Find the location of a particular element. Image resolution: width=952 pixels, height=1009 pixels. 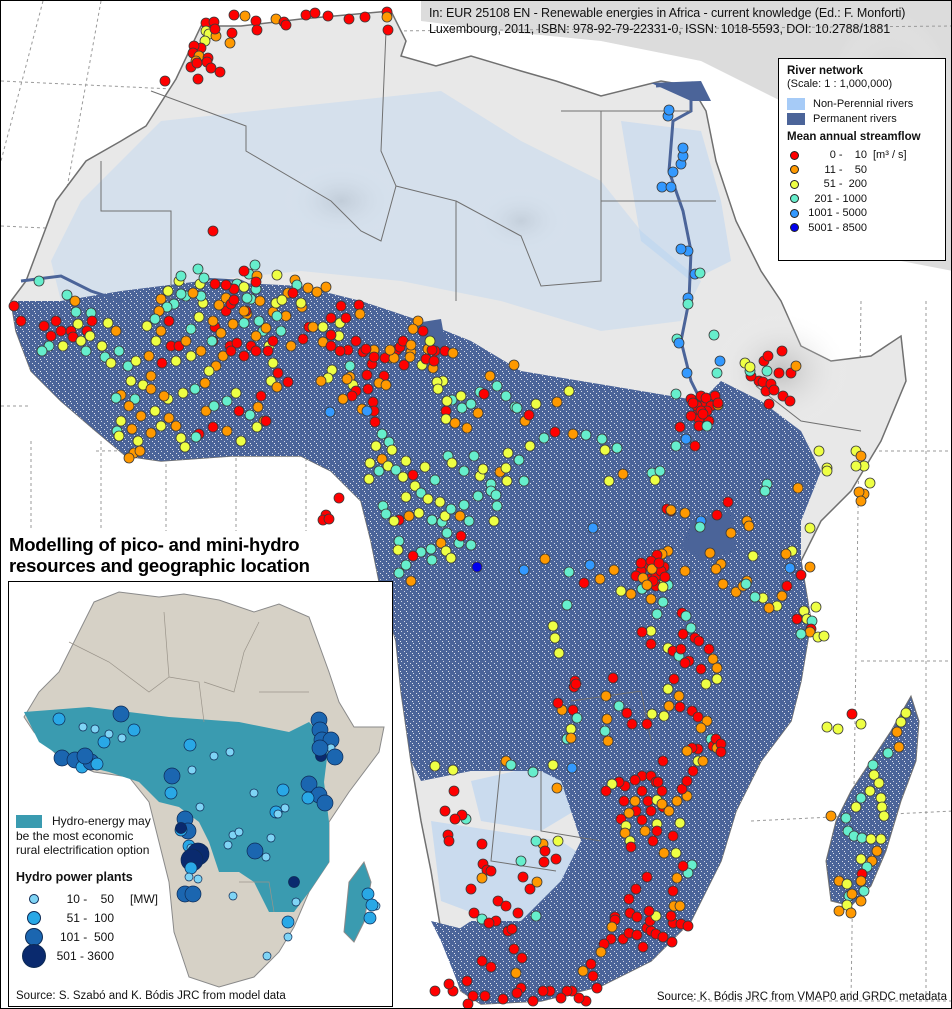

non-perennial-swatch is located at coordinates (796, 103).